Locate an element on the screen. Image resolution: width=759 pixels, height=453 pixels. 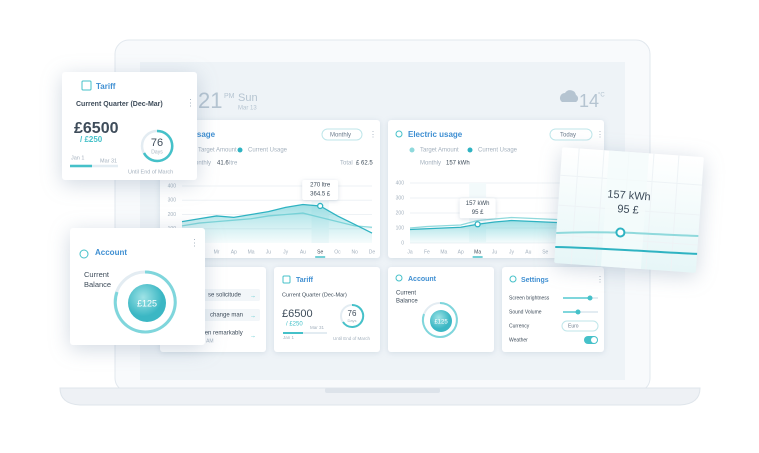
weather-icon is located at coordinates (569, 96).